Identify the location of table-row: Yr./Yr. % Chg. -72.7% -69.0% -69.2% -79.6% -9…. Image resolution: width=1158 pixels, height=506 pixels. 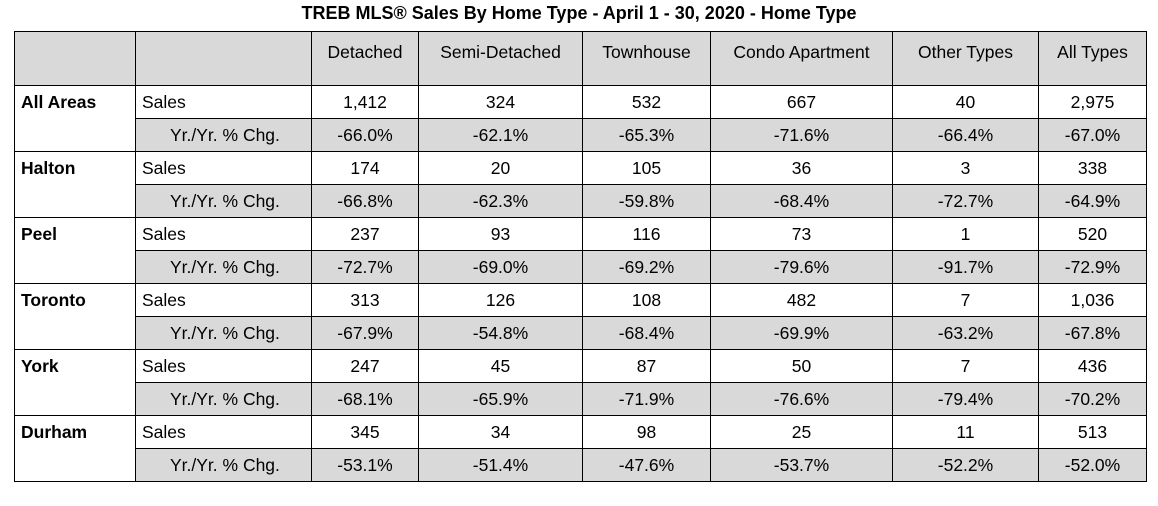
(580, 267).